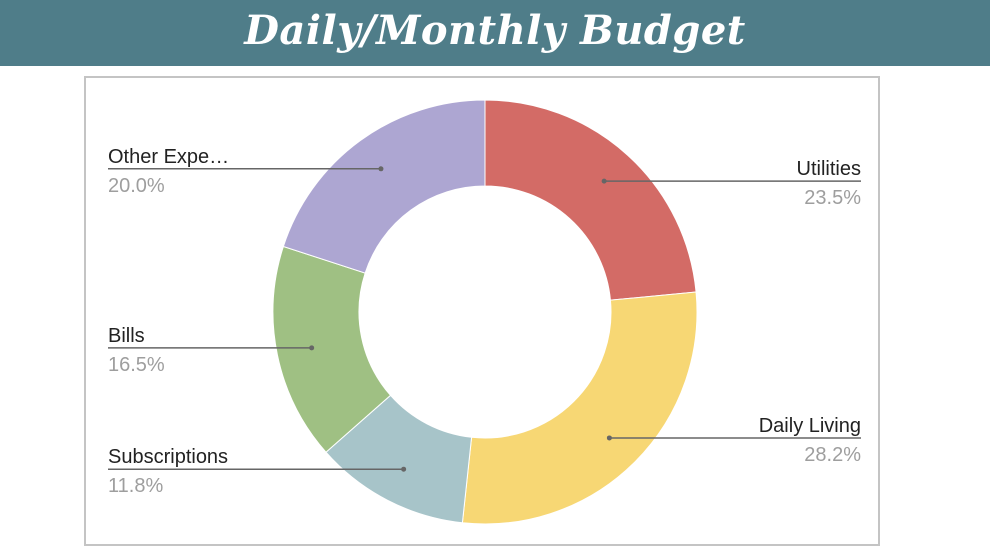 The image size is (990, 556). What do you see at coordinates (495, 30) in the screenshot?
I see `page-title: Daily/Monthly Budget` at bounding box center [495, 30].